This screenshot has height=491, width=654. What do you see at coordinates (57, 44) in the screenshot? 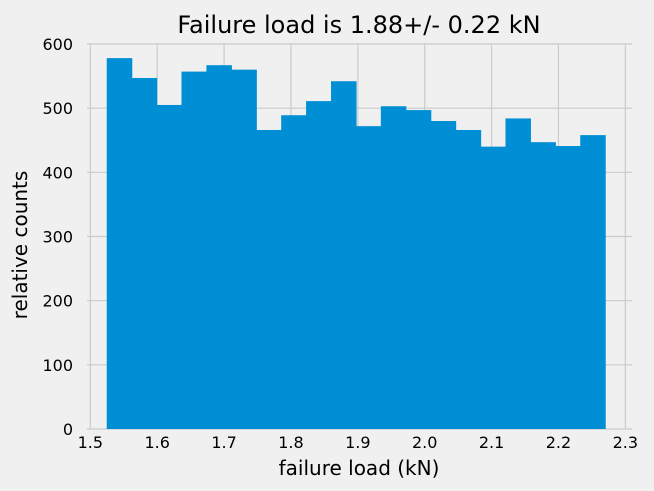
I see `y-tick-label: 600` at bounding box center [57, 44].